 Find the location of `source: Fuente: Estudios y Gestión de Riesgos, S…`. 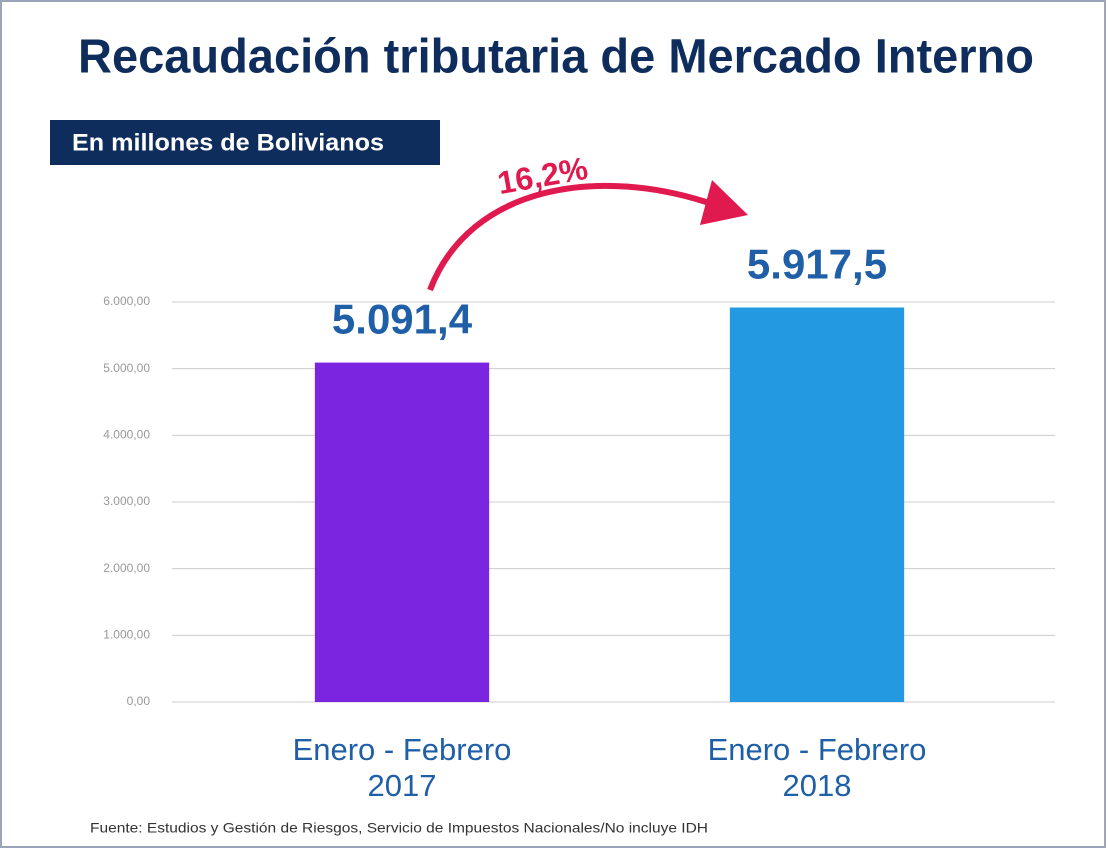

source: Fuente: Estudios y Gestión de Riesgos, S… is located at coordinates (399, 828).